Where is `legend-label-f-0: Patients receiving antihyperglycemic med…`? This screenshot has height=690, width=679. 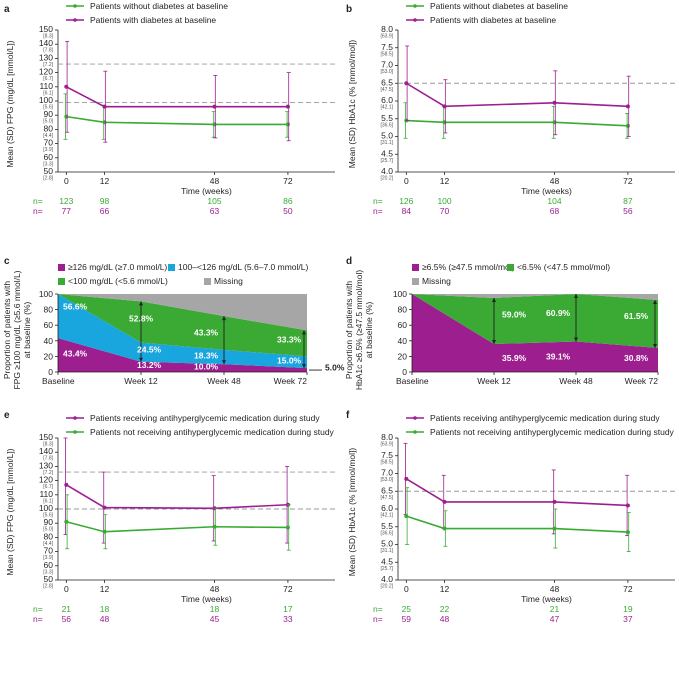 legend-label-f-0: Patients receiving antihyperglycemic med… is located at coordinates (545, 418).